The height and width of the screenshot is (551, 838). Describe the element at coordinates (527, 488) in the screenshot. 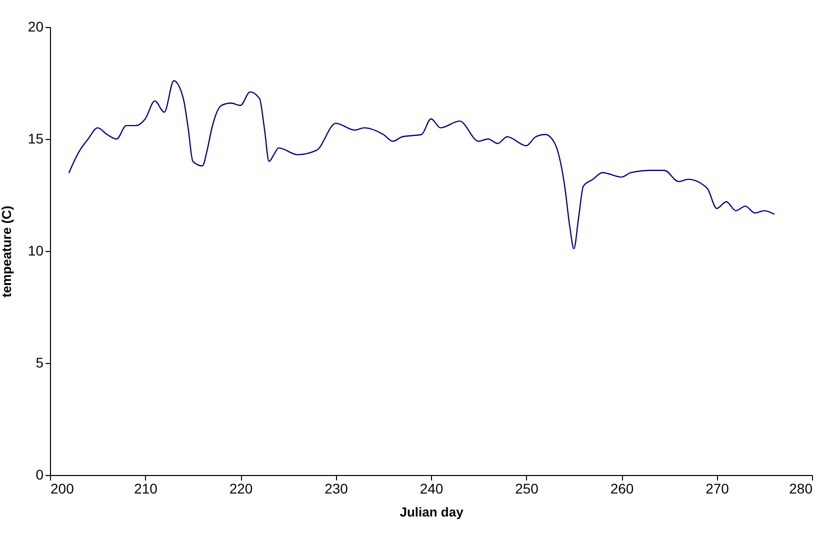

I see `x-tick-label: 250` at that location.